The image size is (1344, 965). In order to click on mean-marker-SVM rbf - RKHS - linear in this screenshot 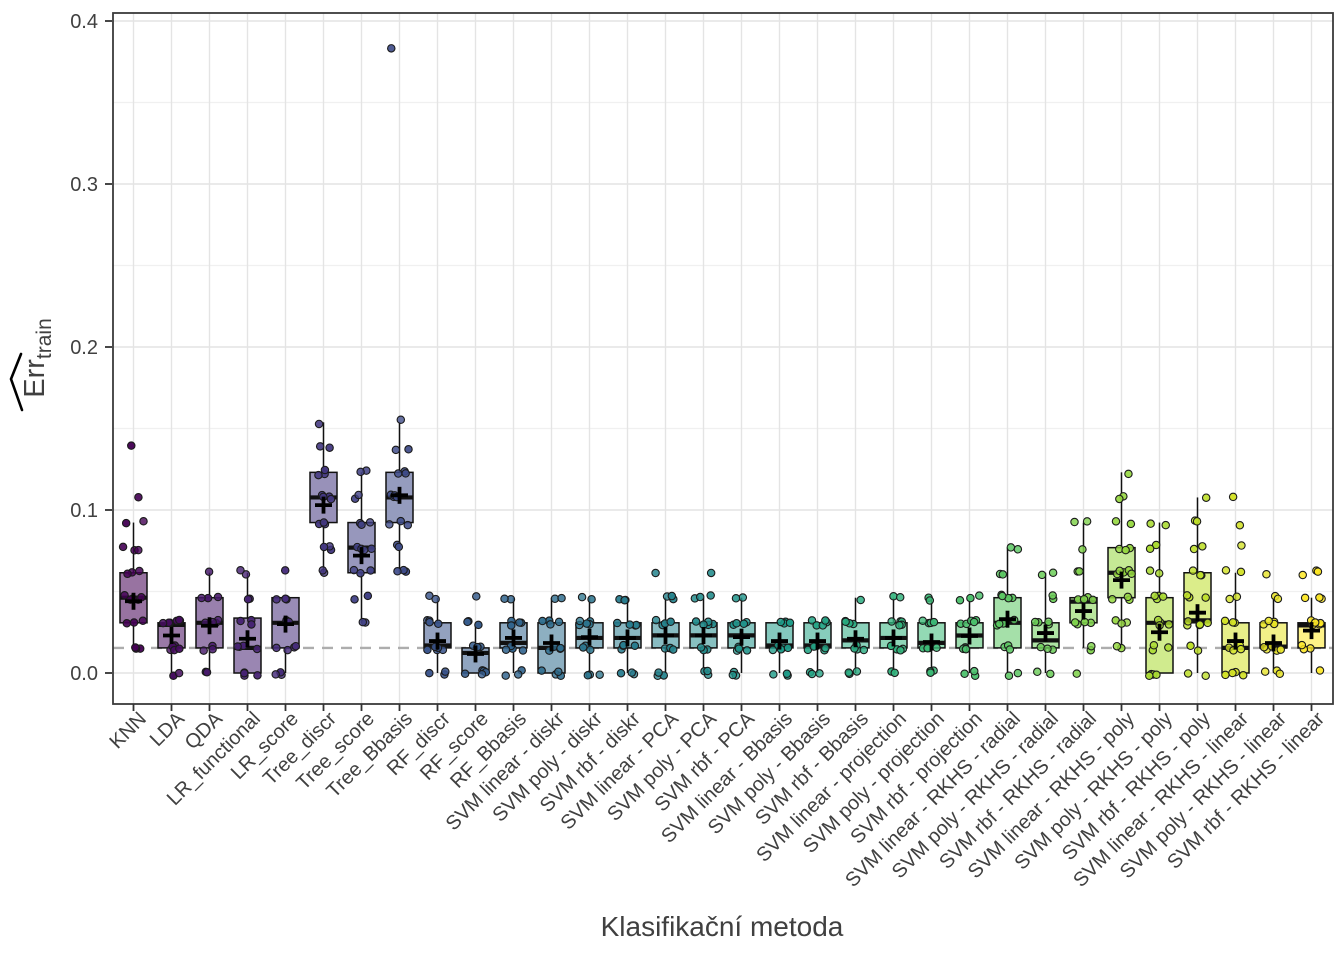, I will do `click(1311, 631)`.